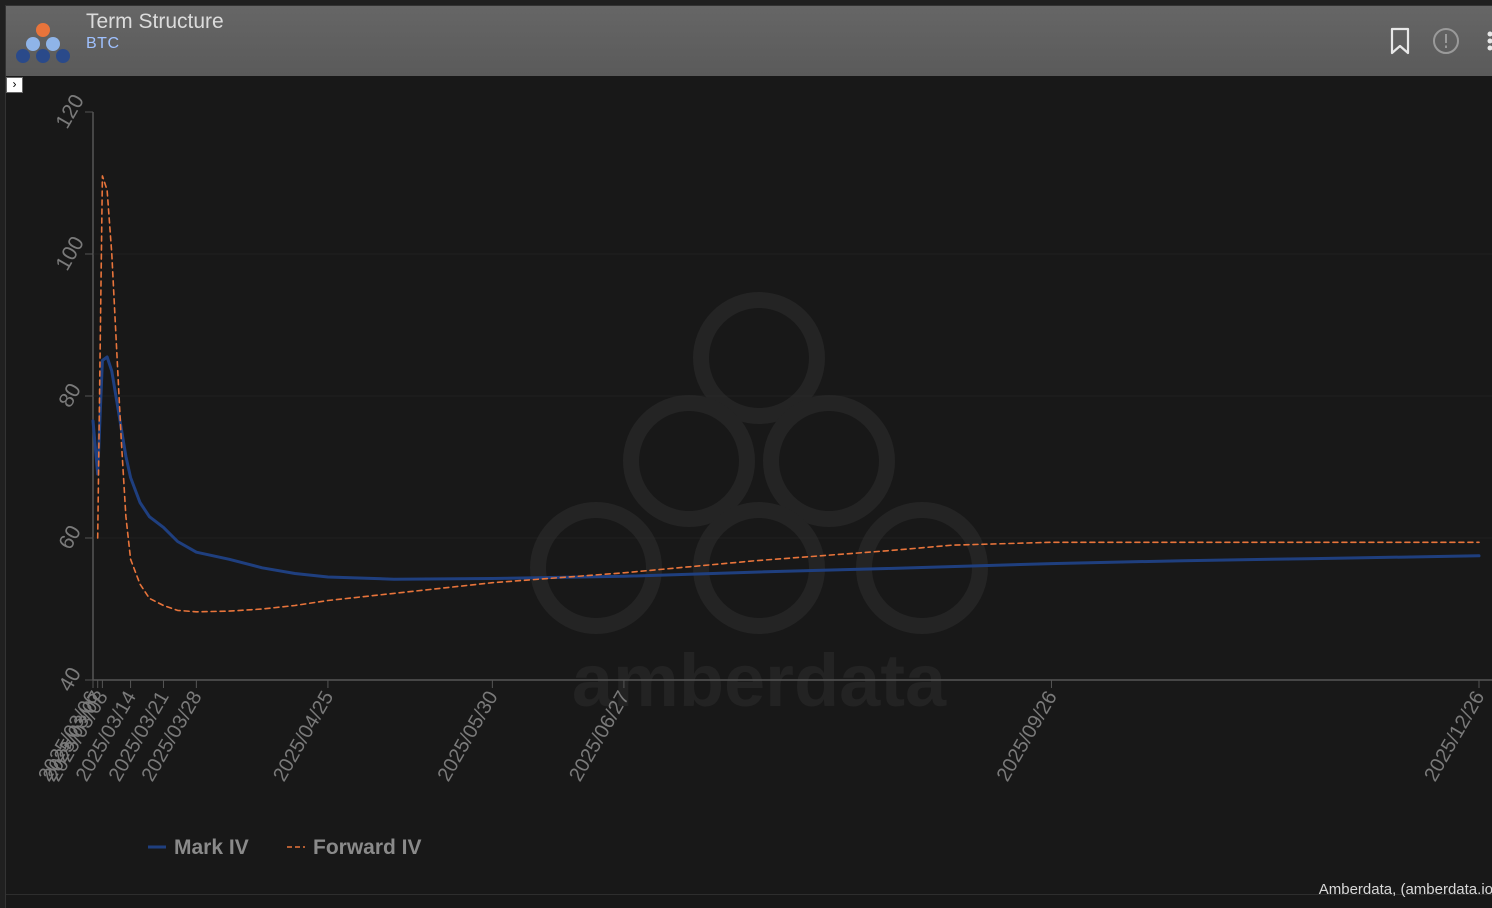 The image size is (1492, 908). What do you see at coordinates (70, 396) in the screenshot?
I see `y-tick-label: 80` at bounding box center [70, 396].